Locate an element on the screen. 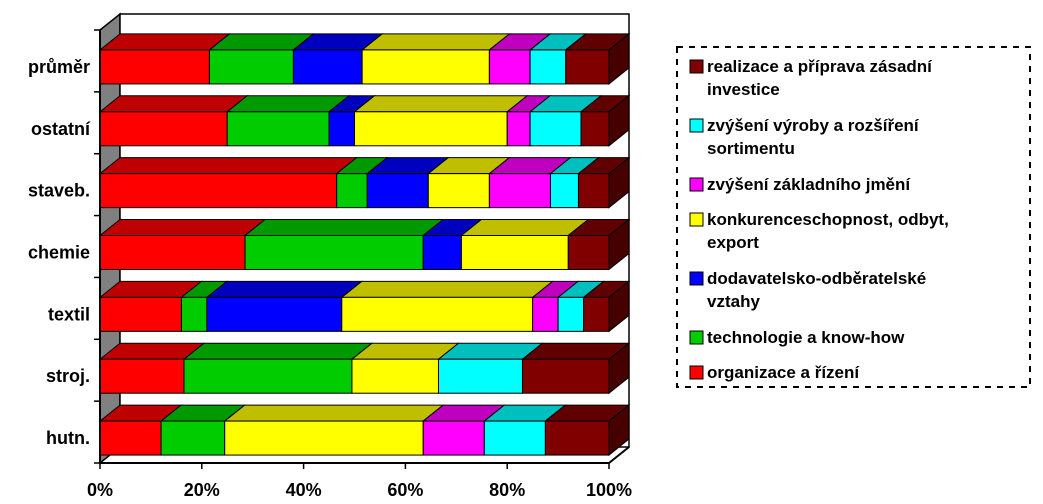  bar-5-s1 is located at coordinates (268, 376).